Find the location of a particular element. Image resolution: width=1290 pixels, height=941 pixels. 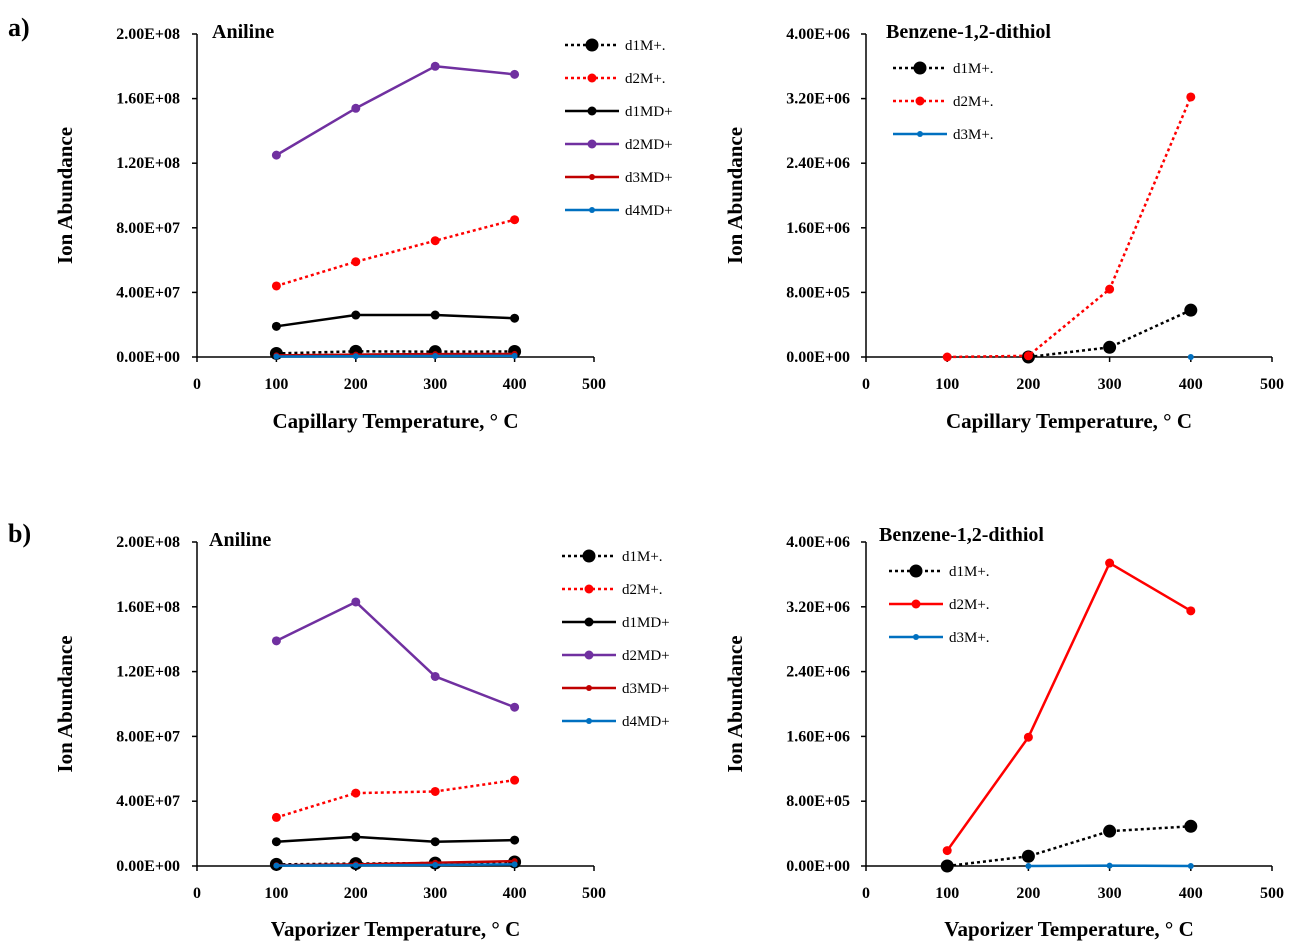

x-tick-label: 200 is located at coordinates (356, 384).